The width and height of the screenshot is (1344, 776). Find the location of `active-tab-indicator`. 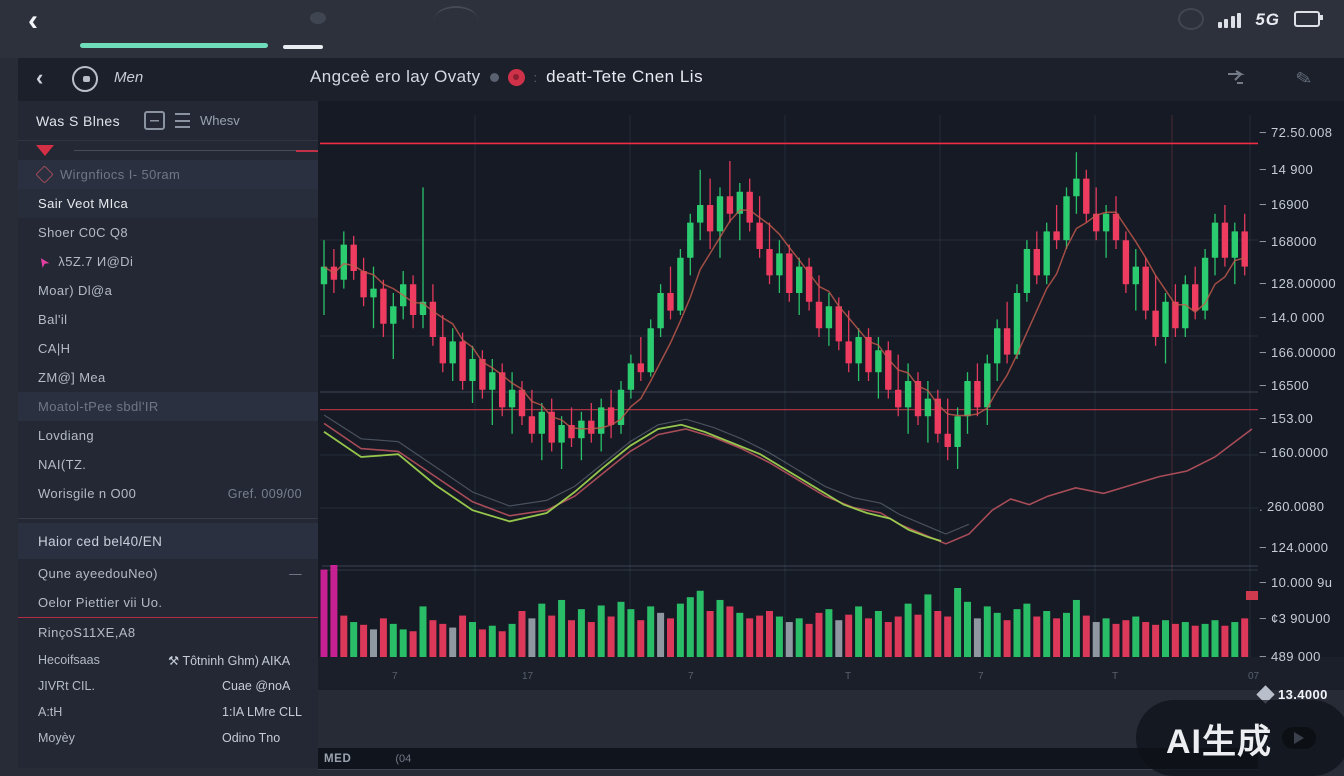

active-tab-indicator is located at coordinates (174, 45).